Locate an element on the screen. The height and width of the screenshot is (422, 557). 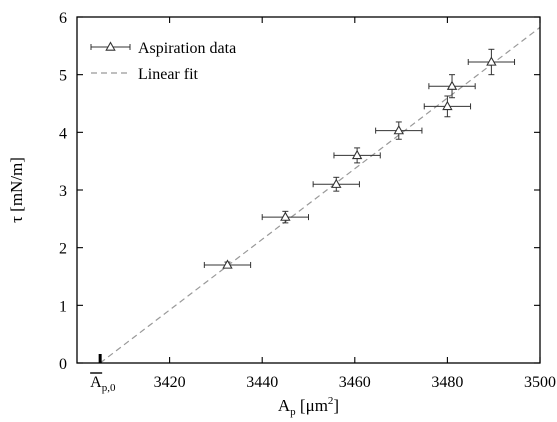
x-axis-label-unit-sup: 2 is located at coordinates (331, 401).